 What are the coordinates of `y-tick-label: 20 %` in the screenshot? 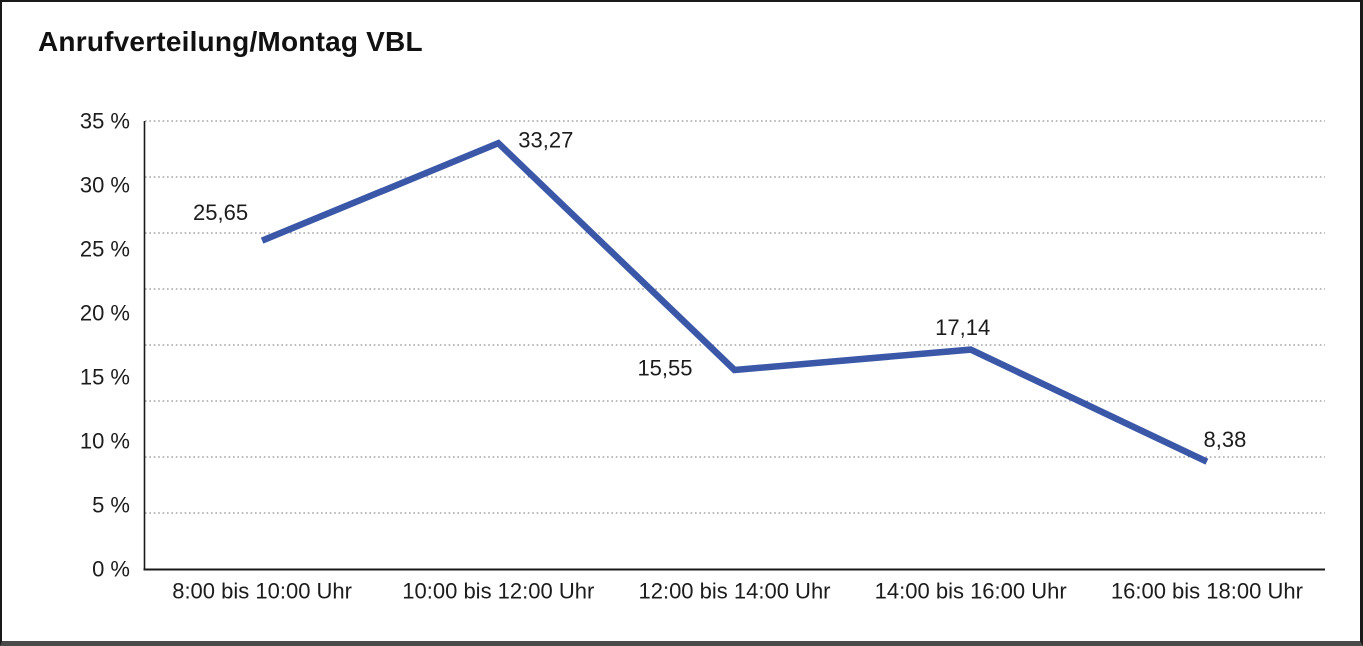 It's located at (105, 313).